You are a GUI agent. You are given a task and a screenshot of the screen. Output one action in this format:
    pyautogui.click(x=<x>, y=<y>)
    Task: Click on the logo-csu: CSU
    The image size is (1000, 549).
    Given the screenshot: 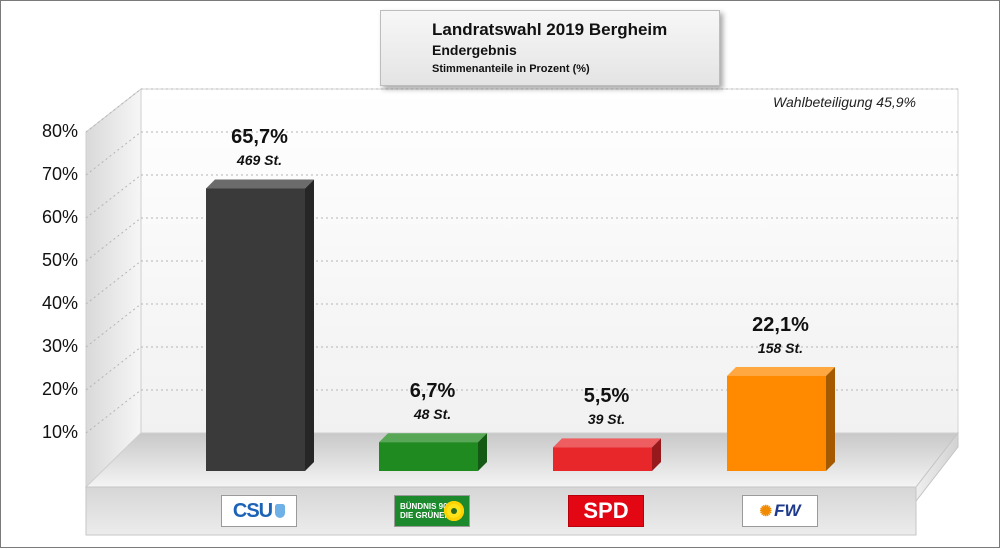 What is the action you would take?
    pyautogui.click(x=259, y=511)
    